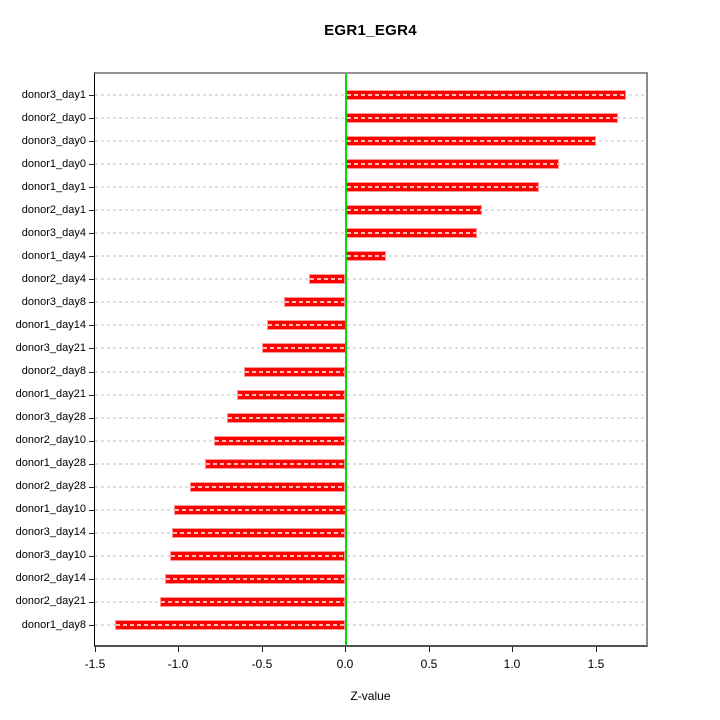  I want to click on x-axis-title: Z-value, so click(370, 696).